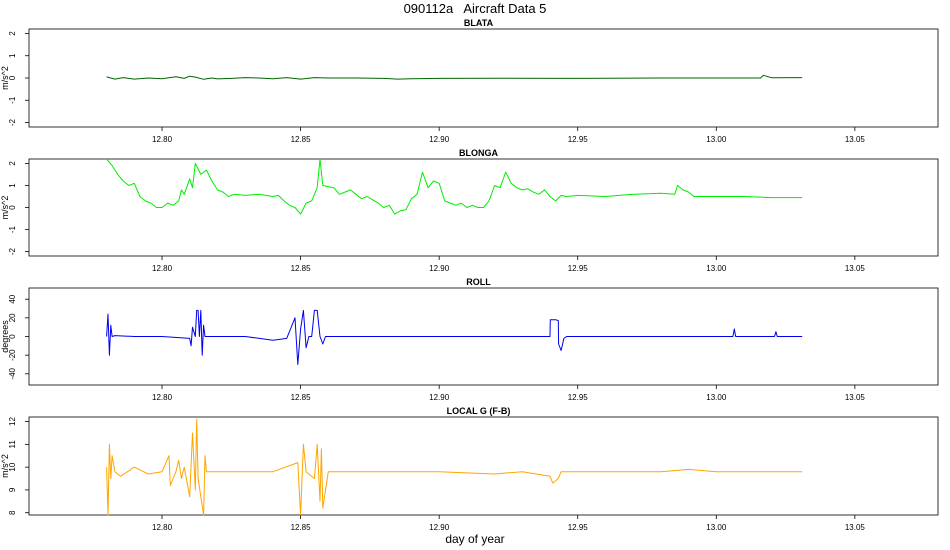 This screenshot has width=950, height=550. I want to click on panel-title: LOCAL G (F-B), so click(479, 411).